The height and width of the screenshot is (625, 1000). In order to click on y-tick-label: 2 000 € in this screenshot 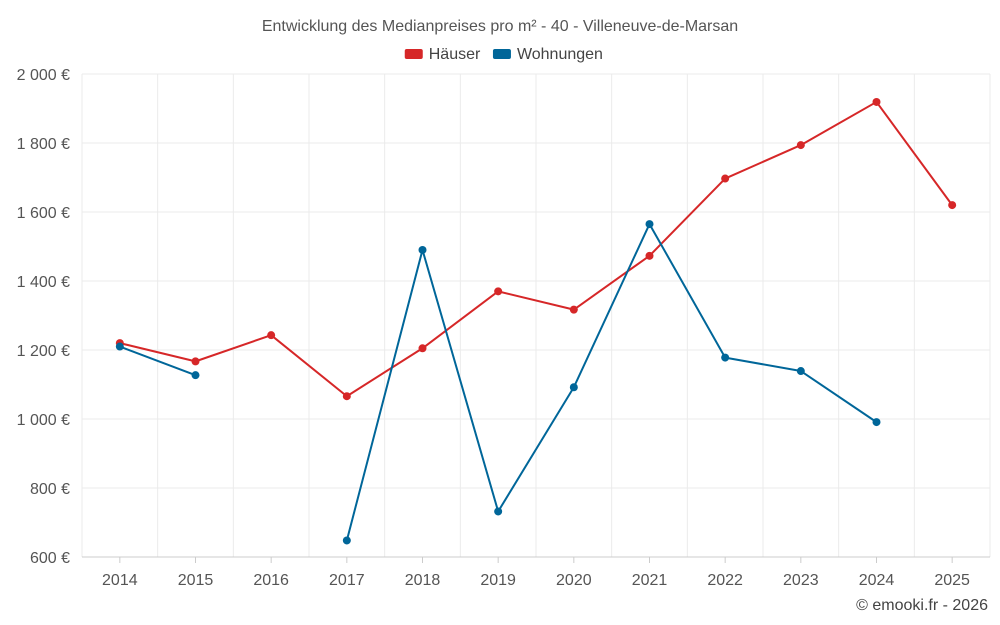, I will do `click(43, 75)`.